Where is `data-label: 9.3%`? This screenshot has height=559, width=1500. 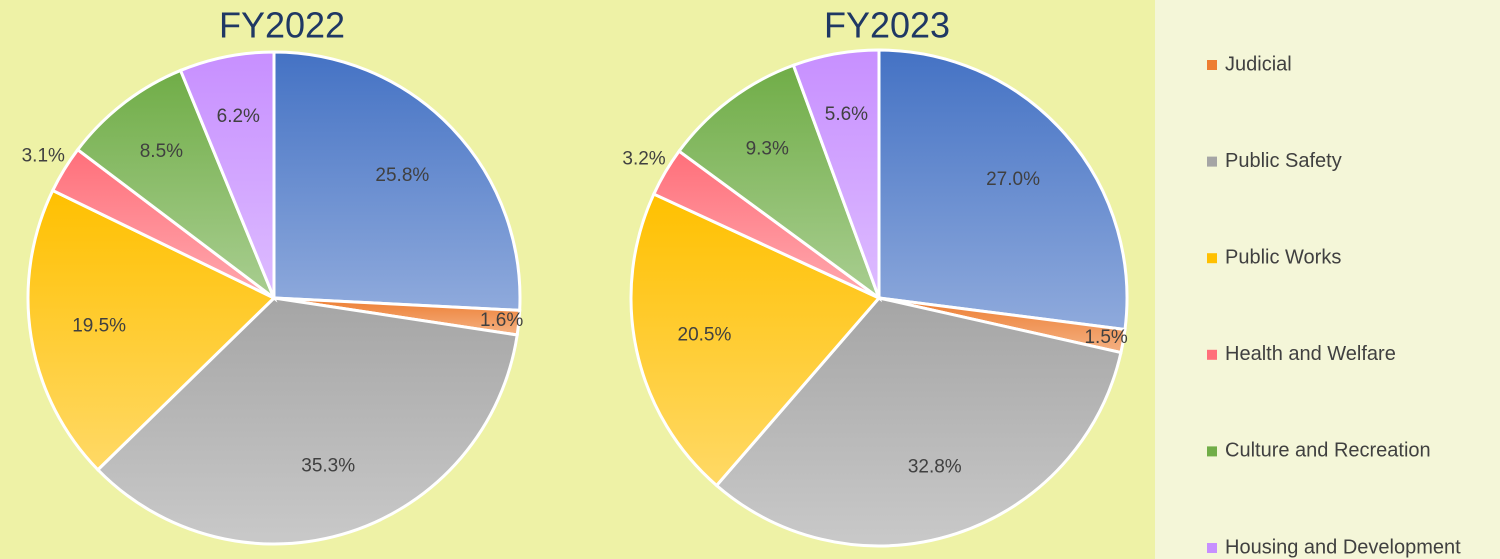
data-label: 9.3% is located at coordinates (767, 148).